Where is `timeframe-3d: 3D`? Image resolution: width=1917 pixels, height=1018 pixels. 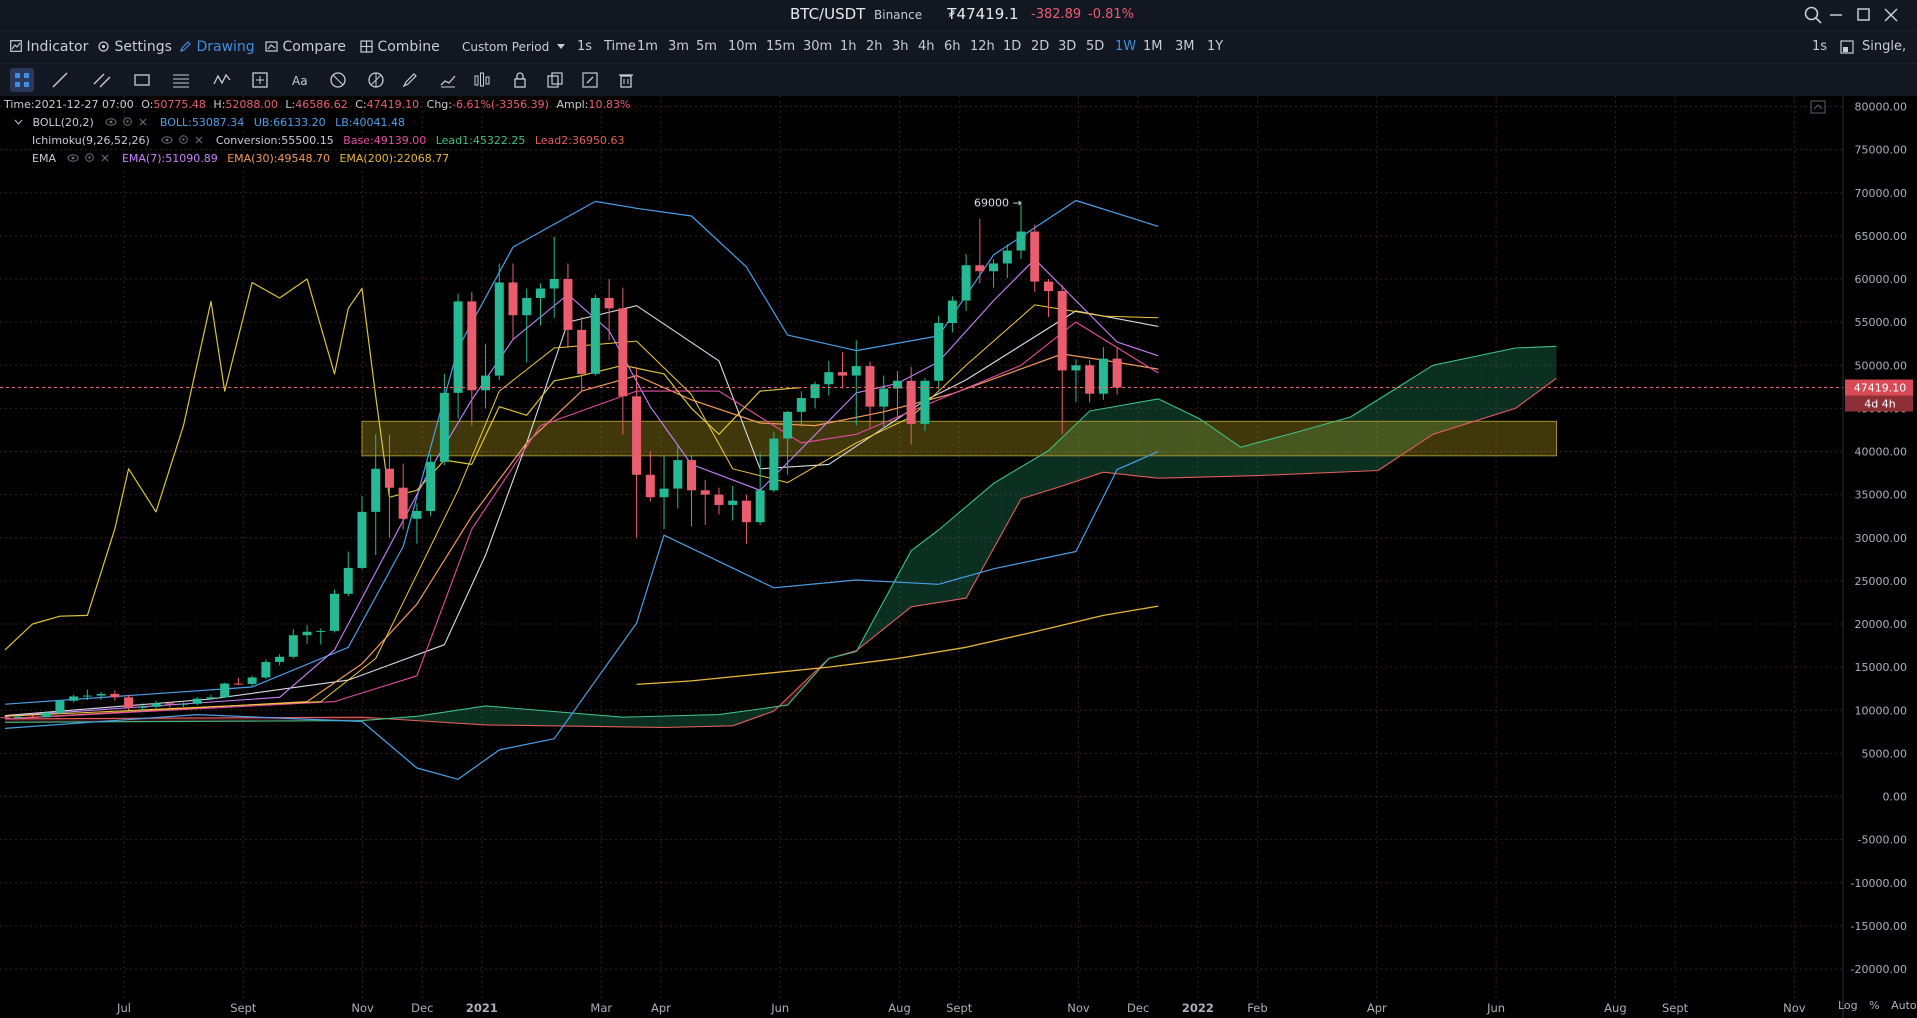
timeframe-3d: 3D is located at coordinates (1067, 46).